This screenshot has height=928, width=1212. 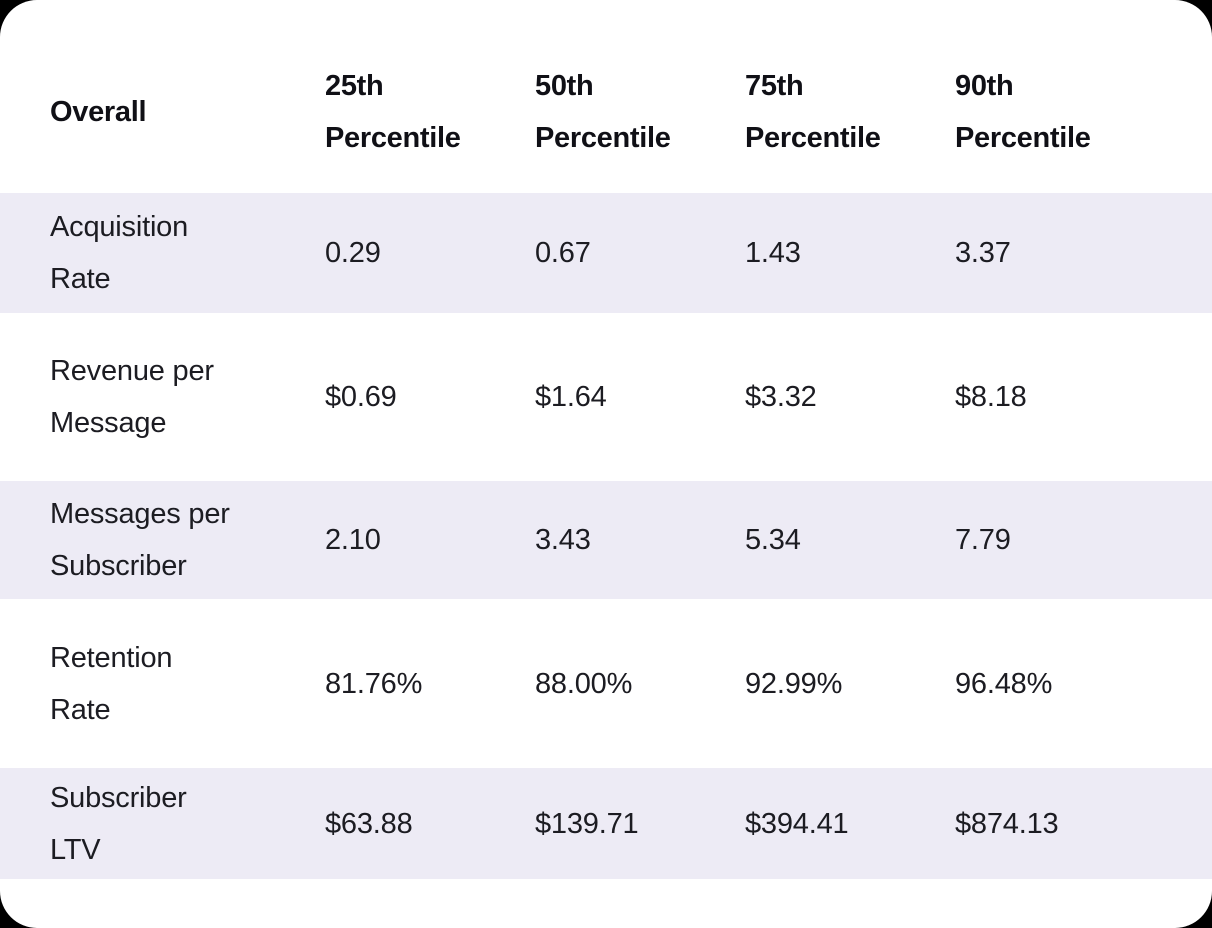 What do you see at coordinates (132, 371) in the screenshot?
I see `metric-label-line1: Revenue per` at bounding box center [132, 371].